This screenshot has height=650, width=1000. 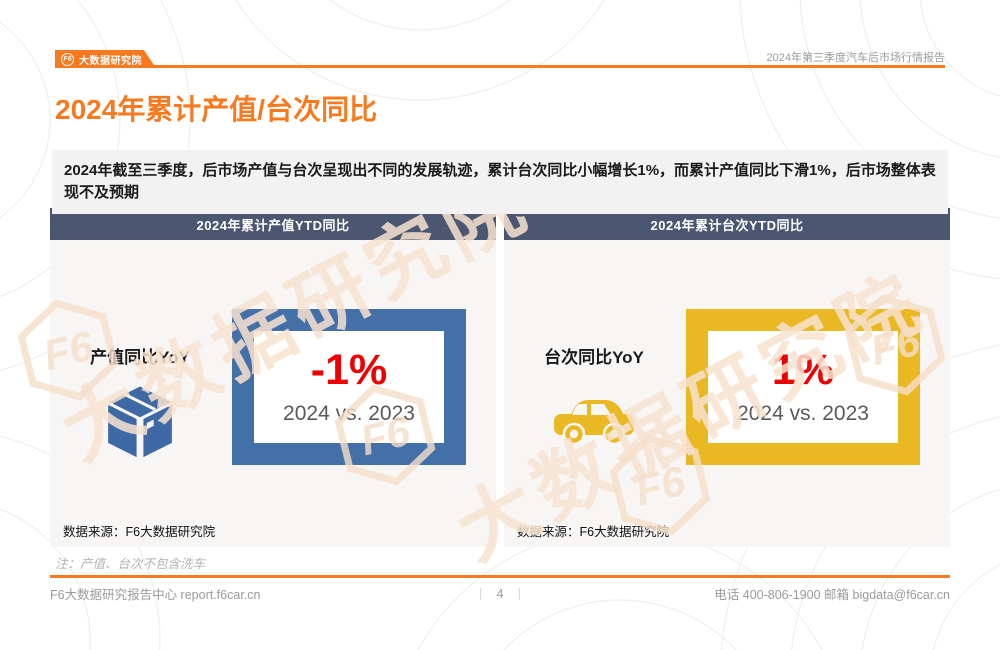 What do you see at coordinates (594, 423) in the screenshot?
I see `car-icon` at bounding box center [594, 423].